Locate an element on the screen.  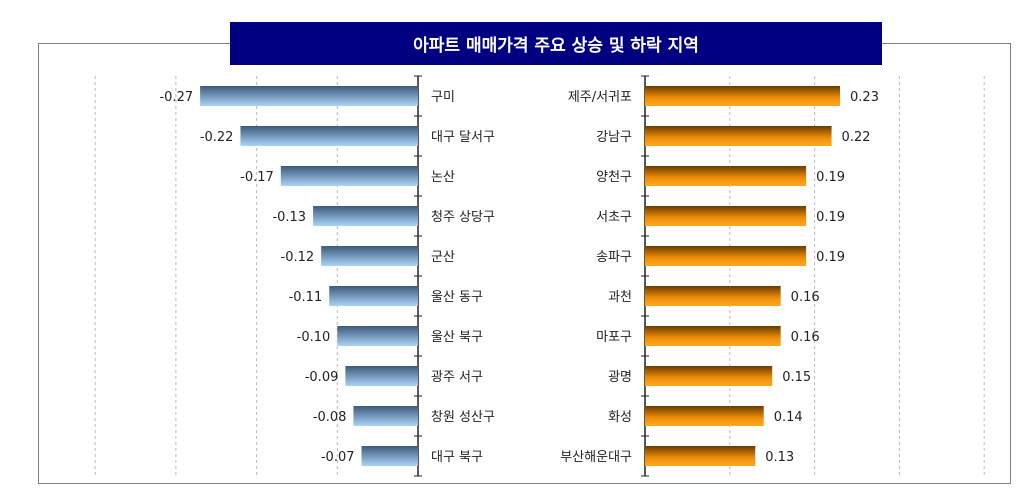
value-label-decline: -0.10 is located at coordinates (314, 337).